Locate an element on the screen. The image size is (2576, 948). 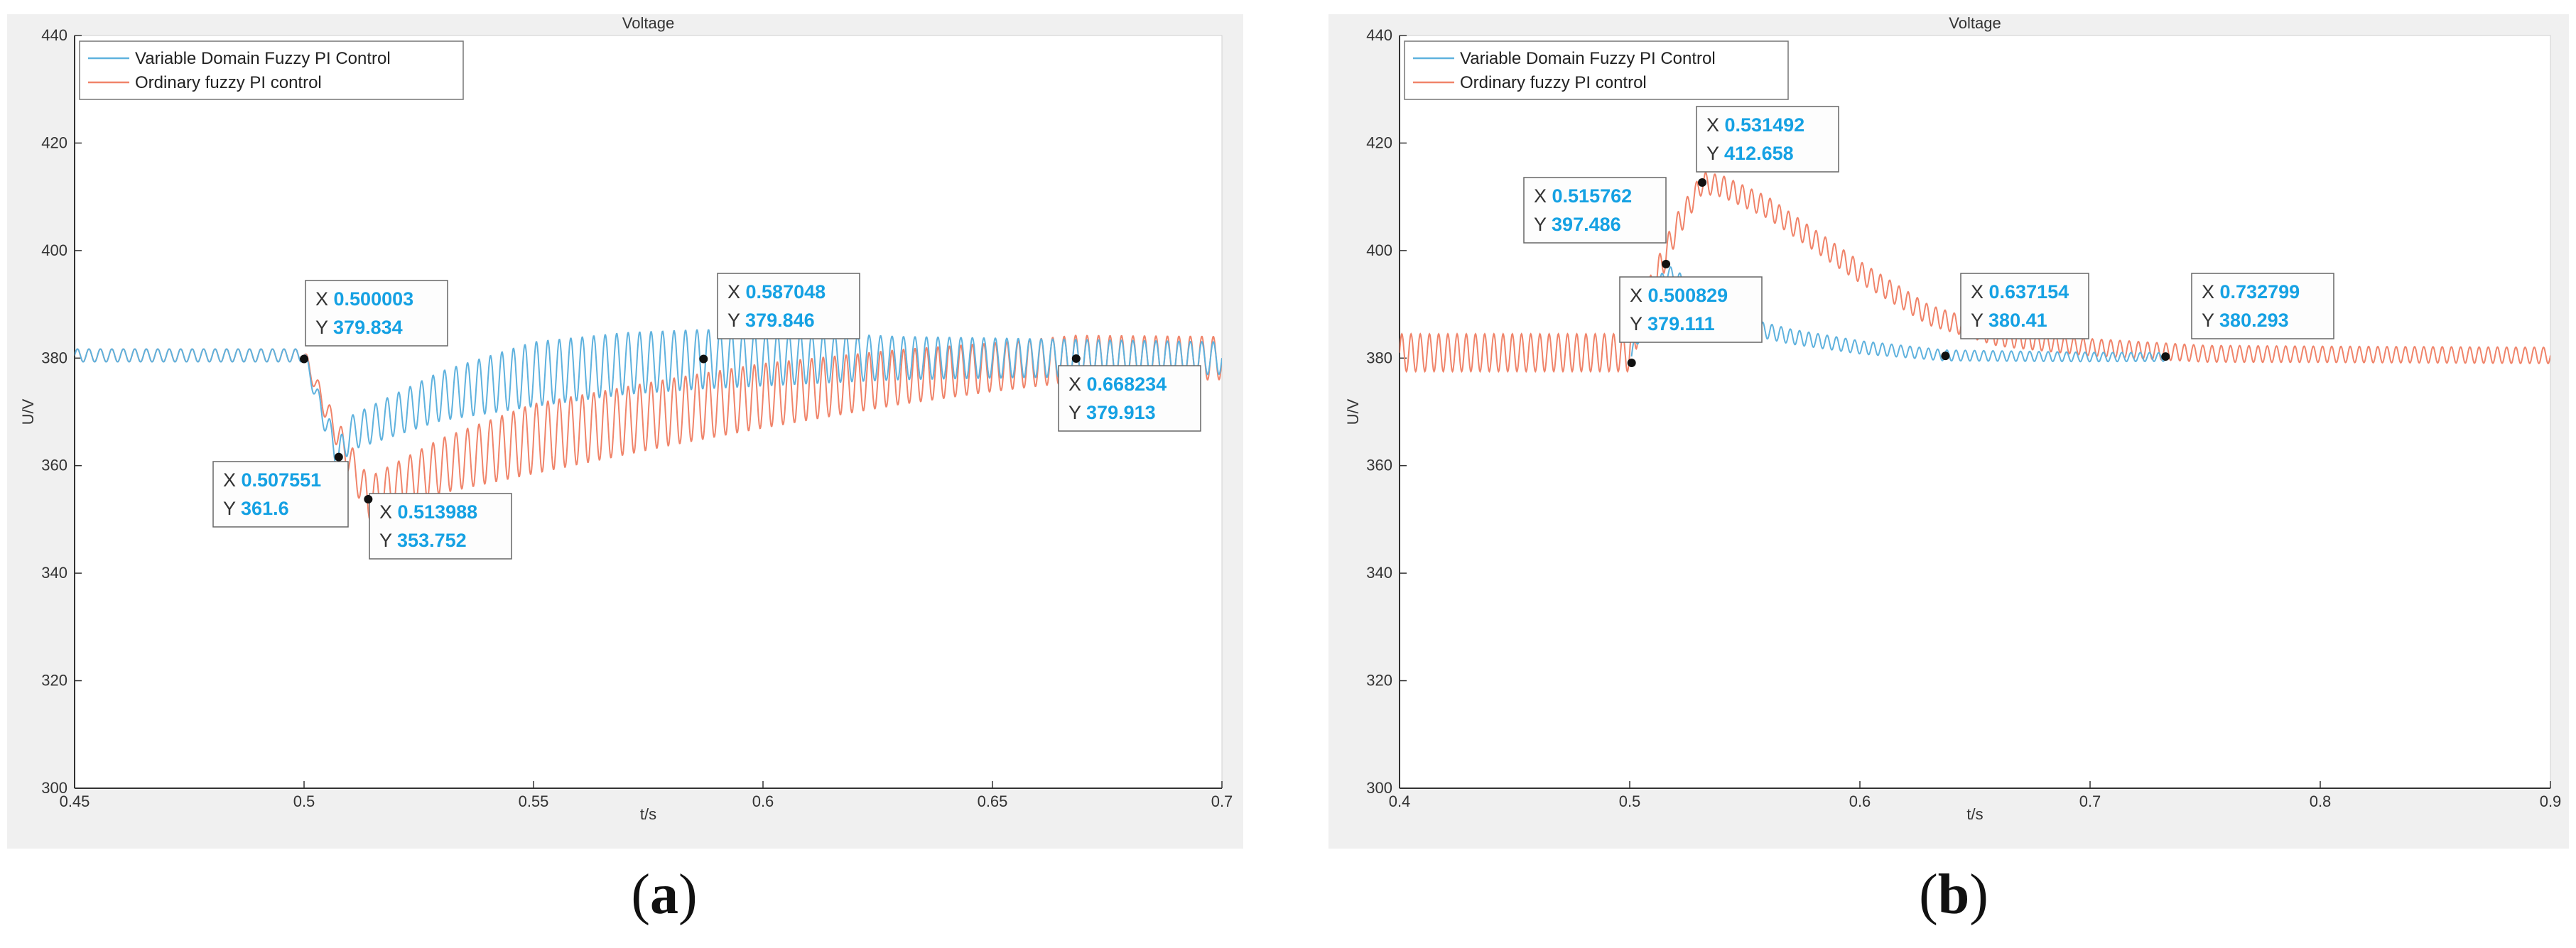
data-tip-x: X 0.500003 is located at coordinates (364, 299).